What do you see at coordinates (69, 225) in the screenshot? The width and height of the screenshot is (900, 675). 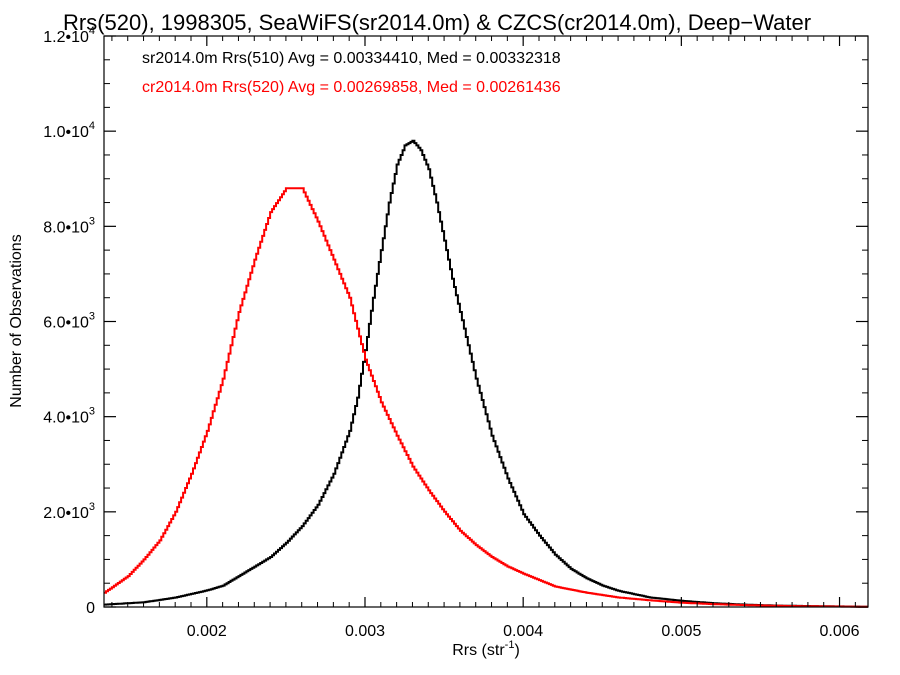 I see `y-tick-label: 8.0•103` at bounding box center [69, 225].